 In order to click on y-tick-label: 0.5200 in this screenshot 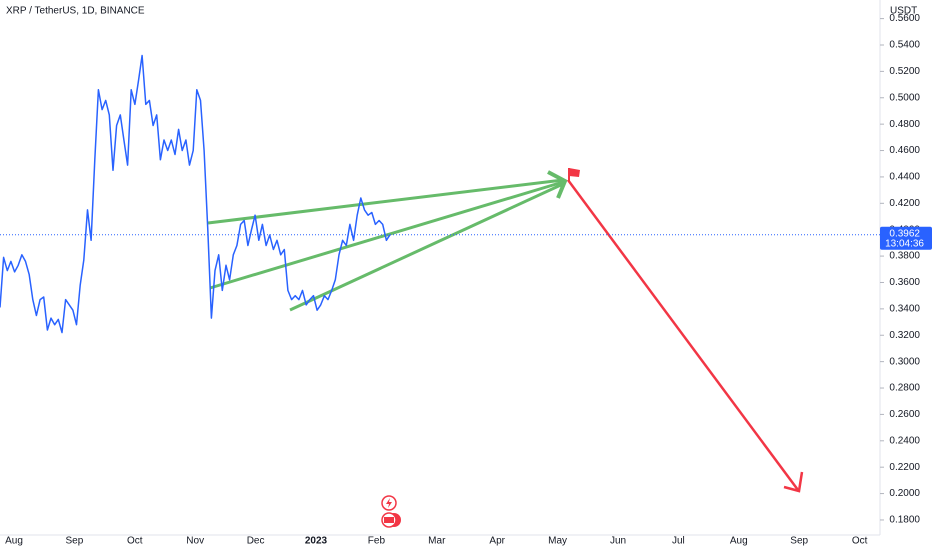, I will do `click(904, 71)`.